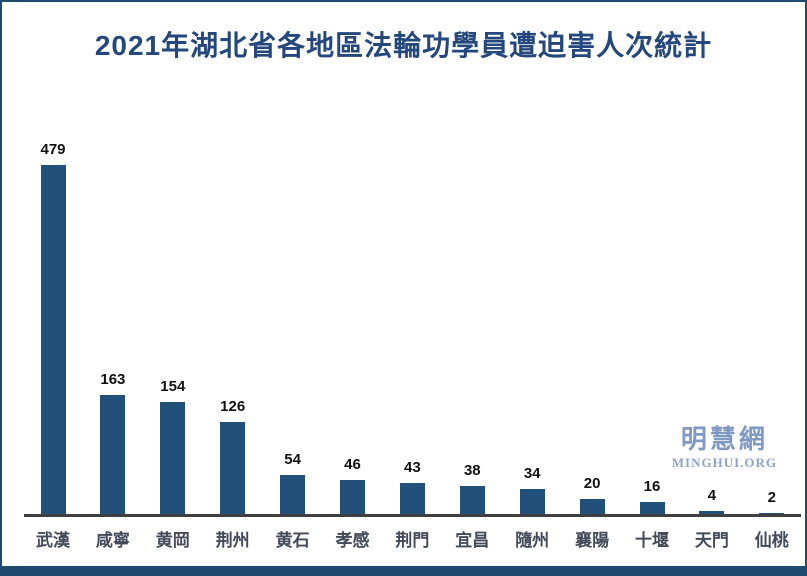 The width and height of the screenshot is (807, 576). I want to click on bar-value-label: 20, so click(592, 484).